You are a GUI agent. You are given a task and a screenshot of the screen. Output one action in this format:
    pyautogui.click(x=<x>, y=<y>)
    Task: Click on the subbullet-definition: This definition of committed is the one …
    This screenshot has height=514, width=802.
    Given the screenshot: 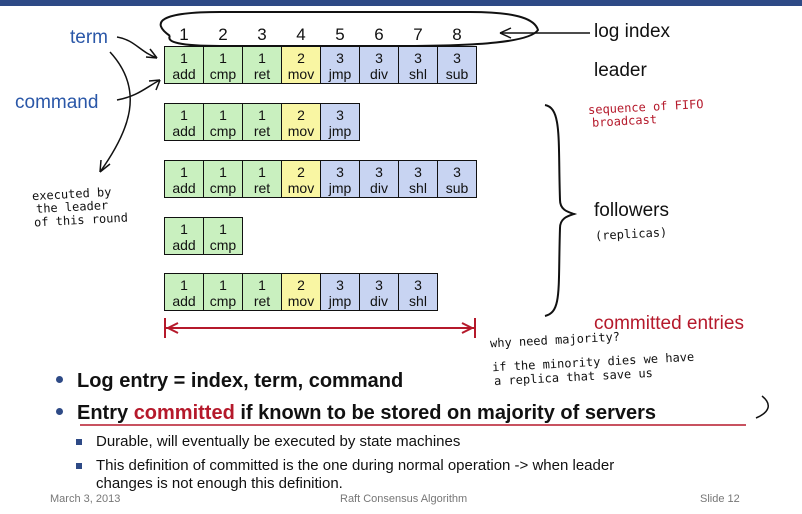 What is the action you would take?
    pyautogui.click(x=345, y=475)
    